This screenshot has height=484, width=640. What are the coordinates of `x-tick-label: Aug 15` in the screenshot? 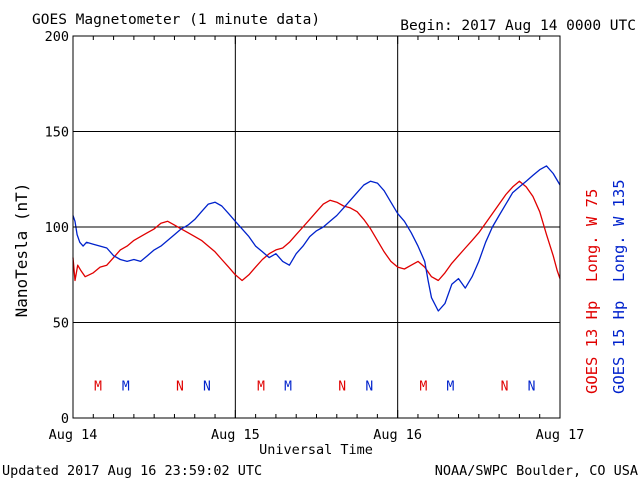 It's located at (235, 435).